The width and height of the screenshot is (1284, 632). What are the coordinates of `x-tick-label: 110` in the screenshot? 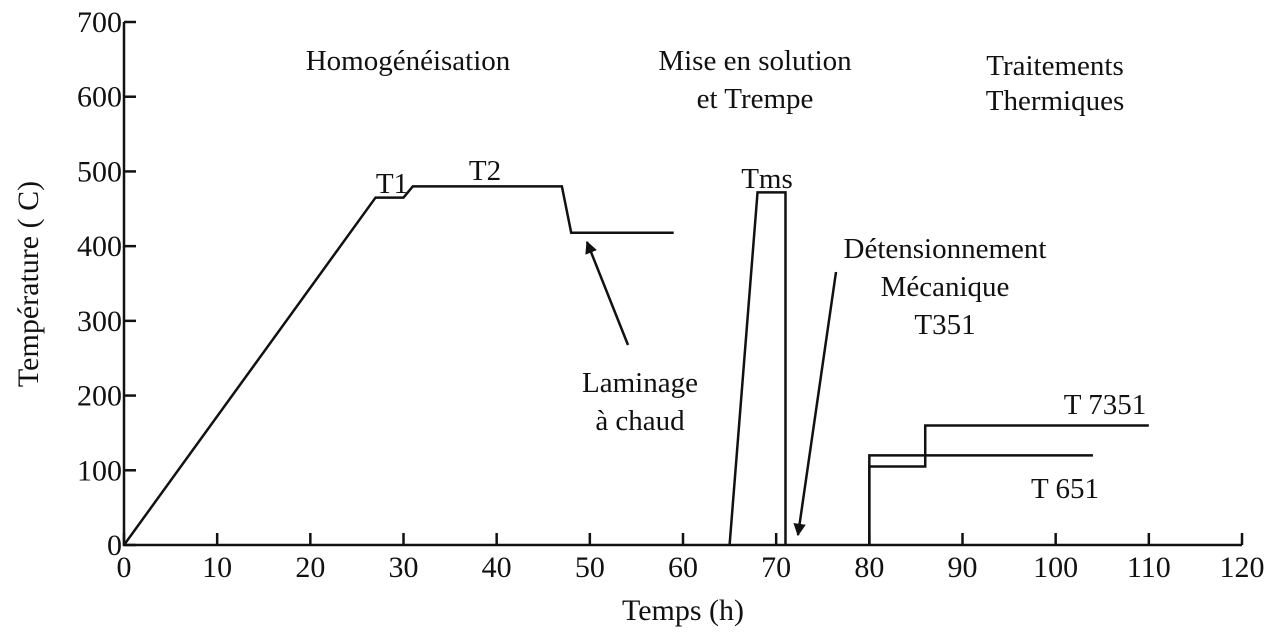 It's located at (1149, 567).